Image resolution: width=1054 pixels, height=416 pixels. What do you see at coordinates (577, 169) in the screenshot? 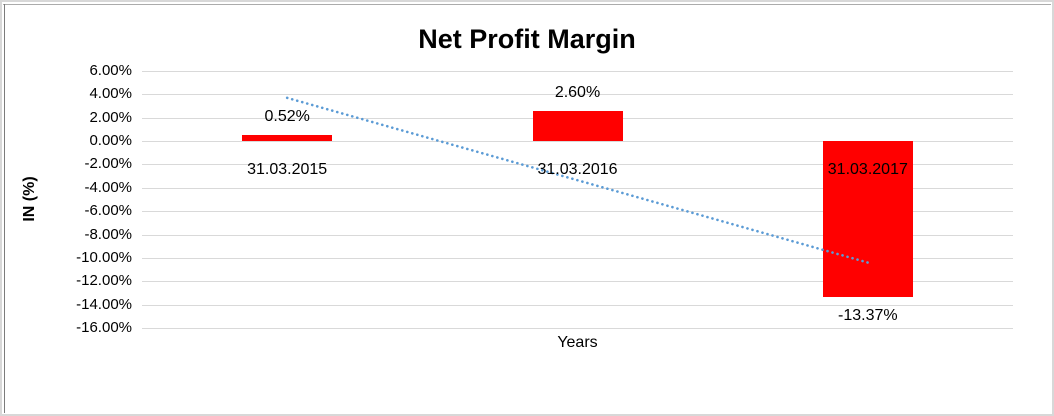
I see `category-label: 31.03.2016` at bounding box center [577, 169].